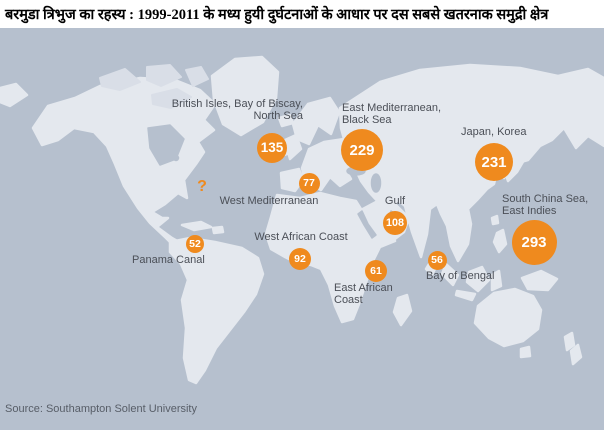 This screenshot has width=604, height=430. Describe the element at coordinates (539, 280) in the screenshot. I see `landmass-new-guinea` at that location.